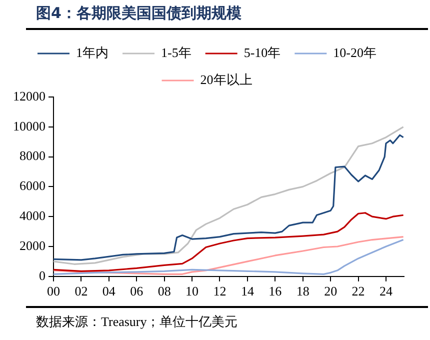 The width and height of the screenshot is (430, 340). Describe the element at coordinates (81, 291) in the screenshot. I see `x-tick-label: 02` at that location.